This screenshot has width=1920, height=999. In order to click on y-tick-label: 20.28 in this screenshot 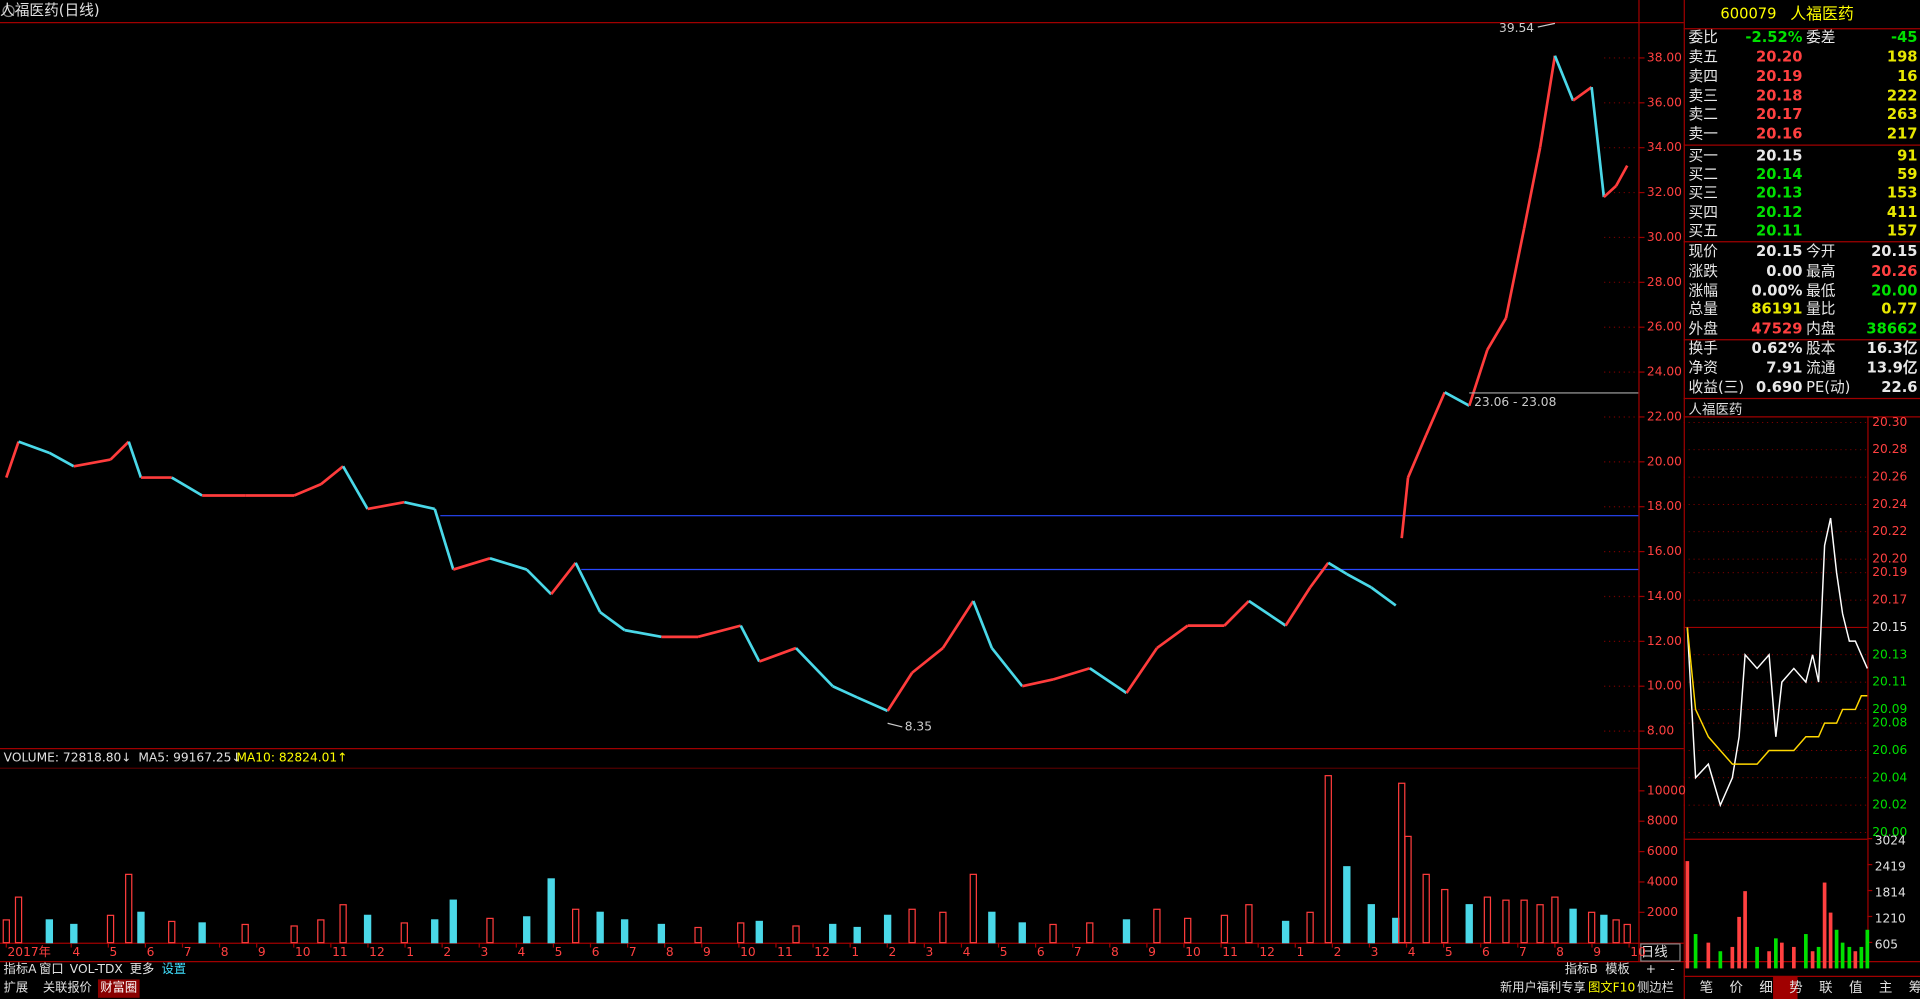, I will do `click(1889, 449)`.